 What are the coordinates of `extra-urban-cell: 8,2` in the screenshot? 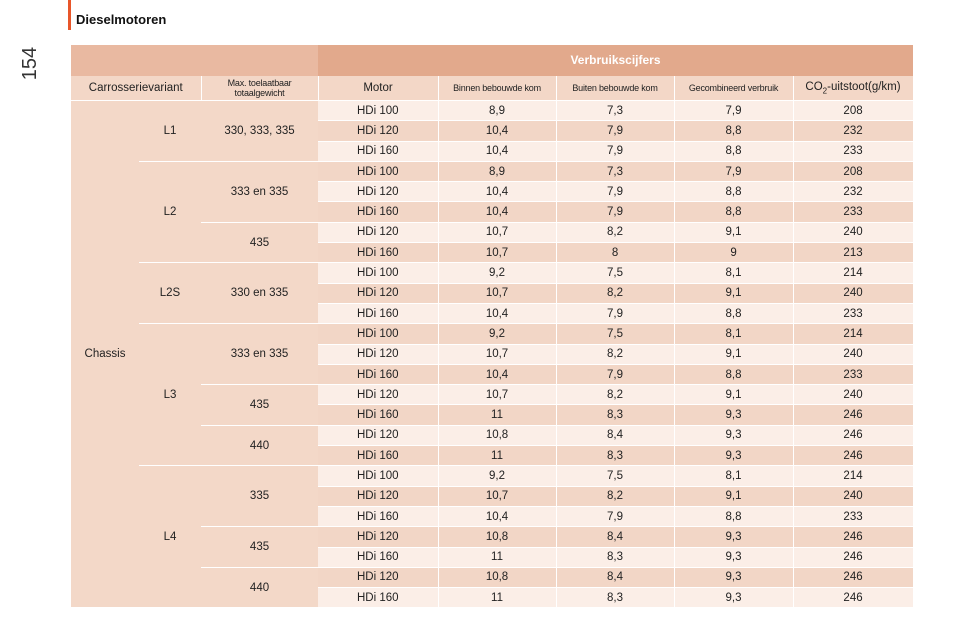 It's located at (615, 293).